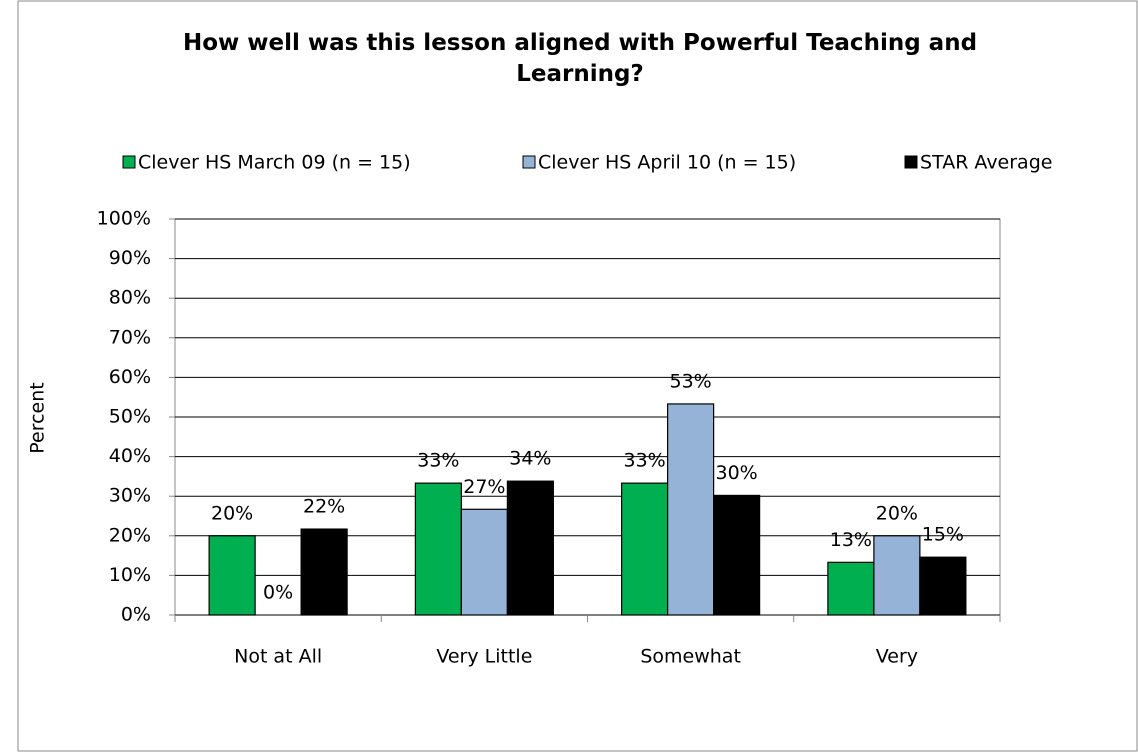 This screenshot has width=1138, height=752. Describe the element at coordinates (38, 418) in the screenshot. I see `y-axis-label: Percent` at that location.